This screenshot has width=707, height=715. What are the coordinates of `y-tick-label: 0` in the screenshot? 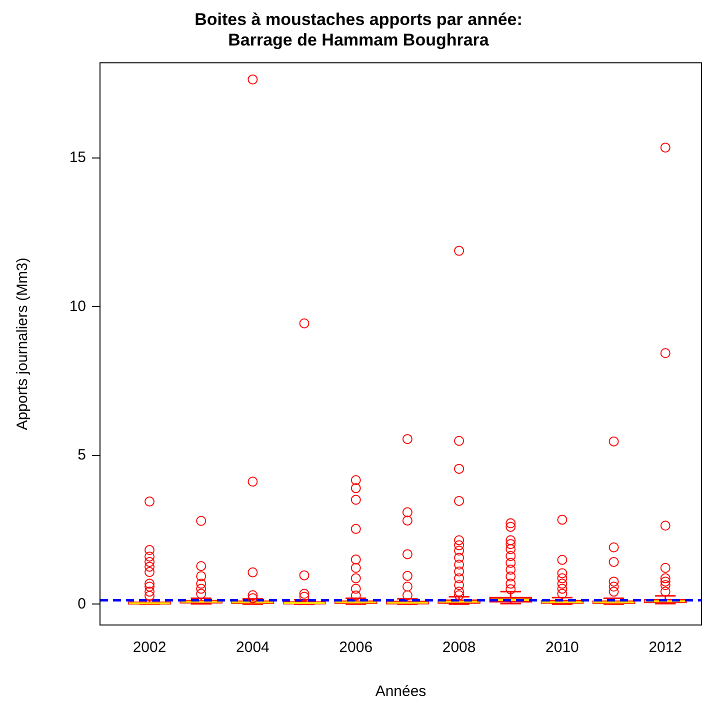 It's located at (82, 603).